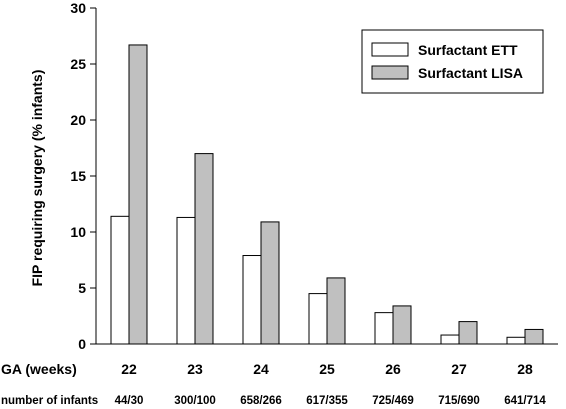 This screenshot has height=409, width=566. What do you see at coordinates (525, 369) in the screenshot?
I see `x-tick-label: 28` at bounding box center [525, 369].